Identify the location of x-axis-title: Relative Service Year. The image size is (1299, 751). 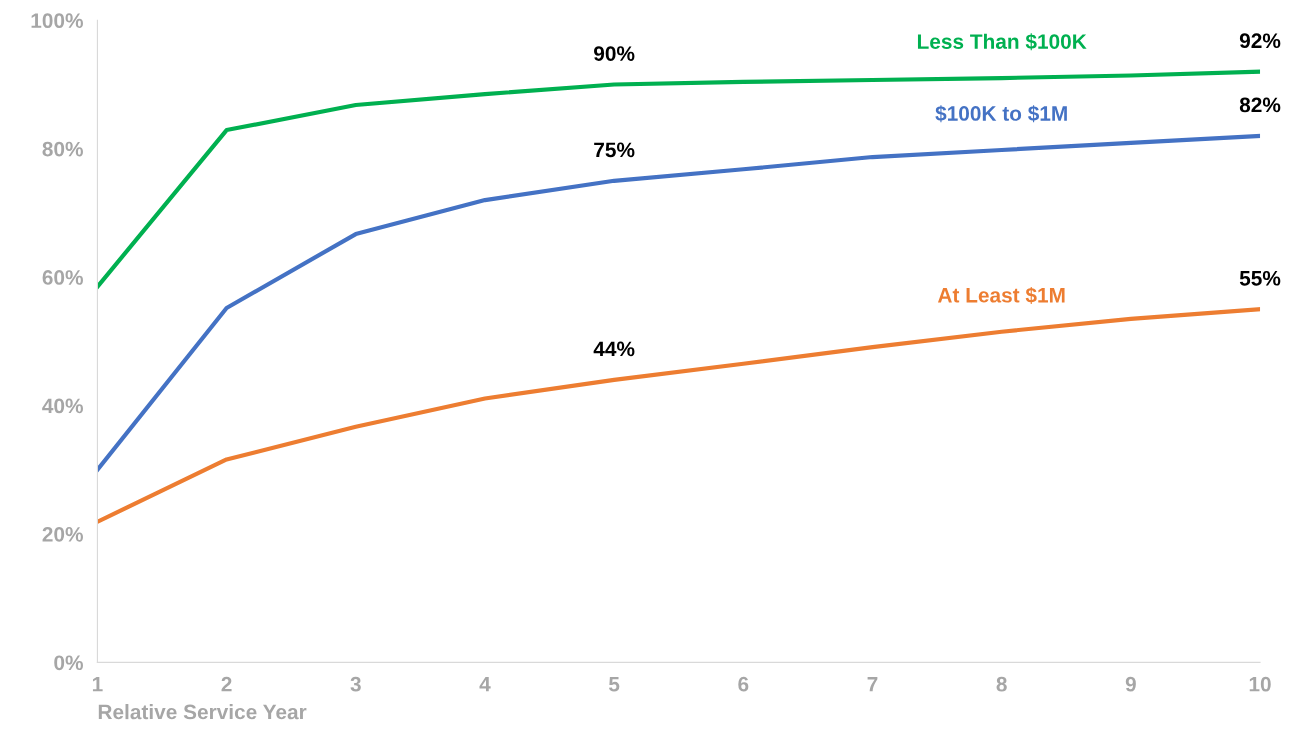
(202, 712).